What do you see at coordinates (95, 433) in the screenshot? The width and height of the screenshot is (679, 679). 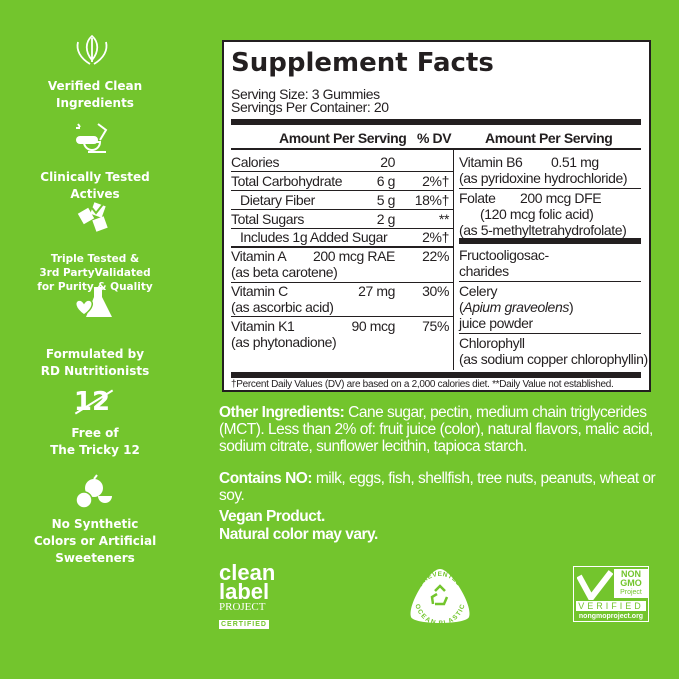 I see `feature-line: Free of` at bounding box center [95, 433].